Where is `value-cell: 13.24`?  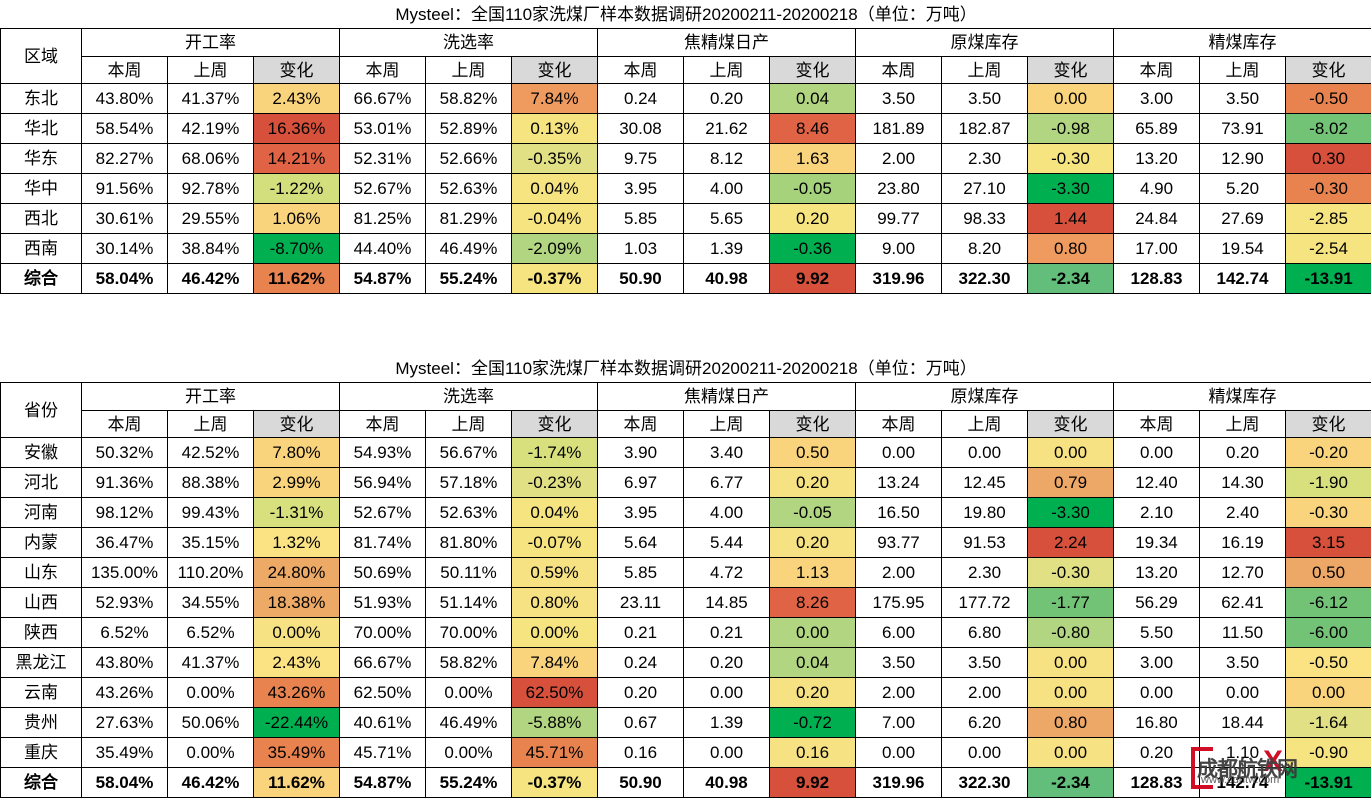 value-cell: 13.24 is located at coordinates (899, 483).